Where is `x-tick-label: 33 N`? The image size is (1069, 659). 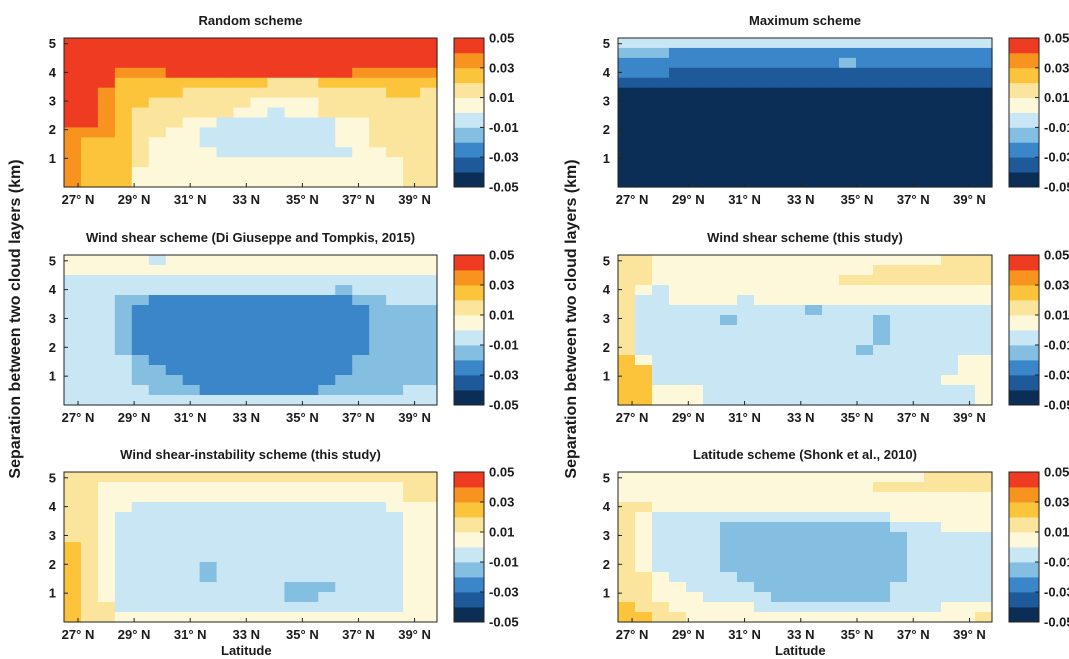 x-tick-label: 33 N is located at coordinates (246, 417).